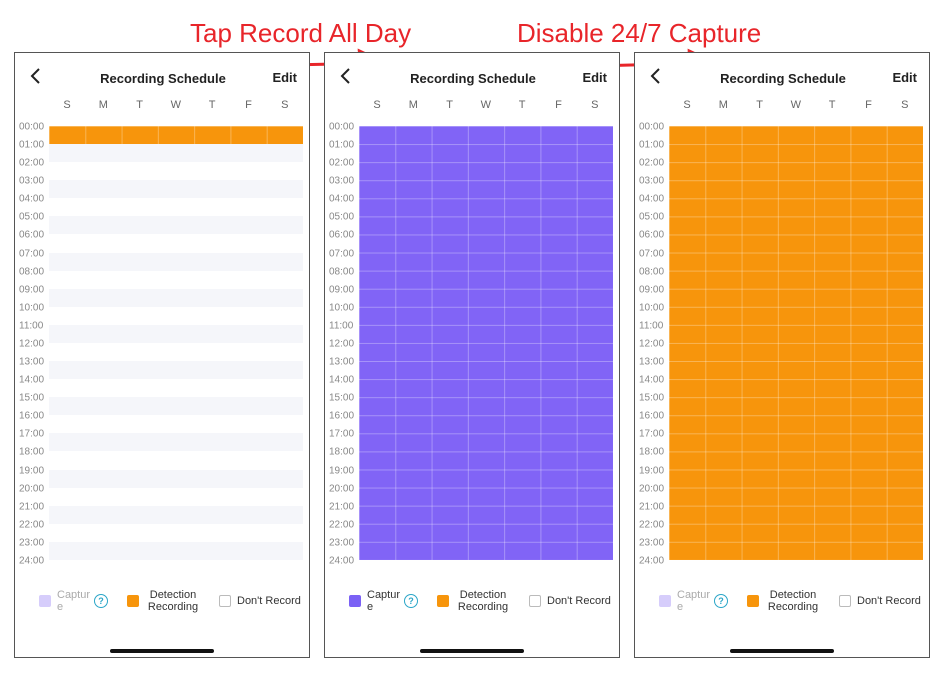 The image size is (948, 673). What do you see at coordinates (32, 254) in the screenshot?
I see `hour-label: 07:00` at bounding box center [32, 254].